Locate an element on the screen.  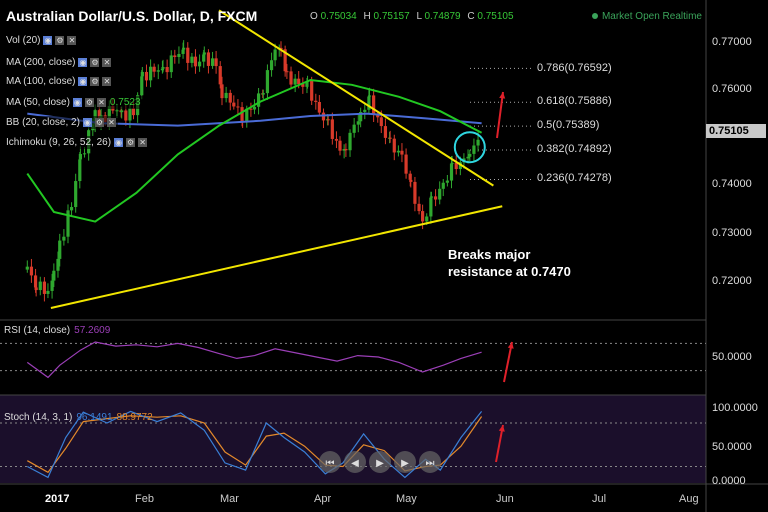
ohlc-readout: O 0.75034 H 0.75157 L 0.74879 C 0.75105 is located at coordinates (412, 16).